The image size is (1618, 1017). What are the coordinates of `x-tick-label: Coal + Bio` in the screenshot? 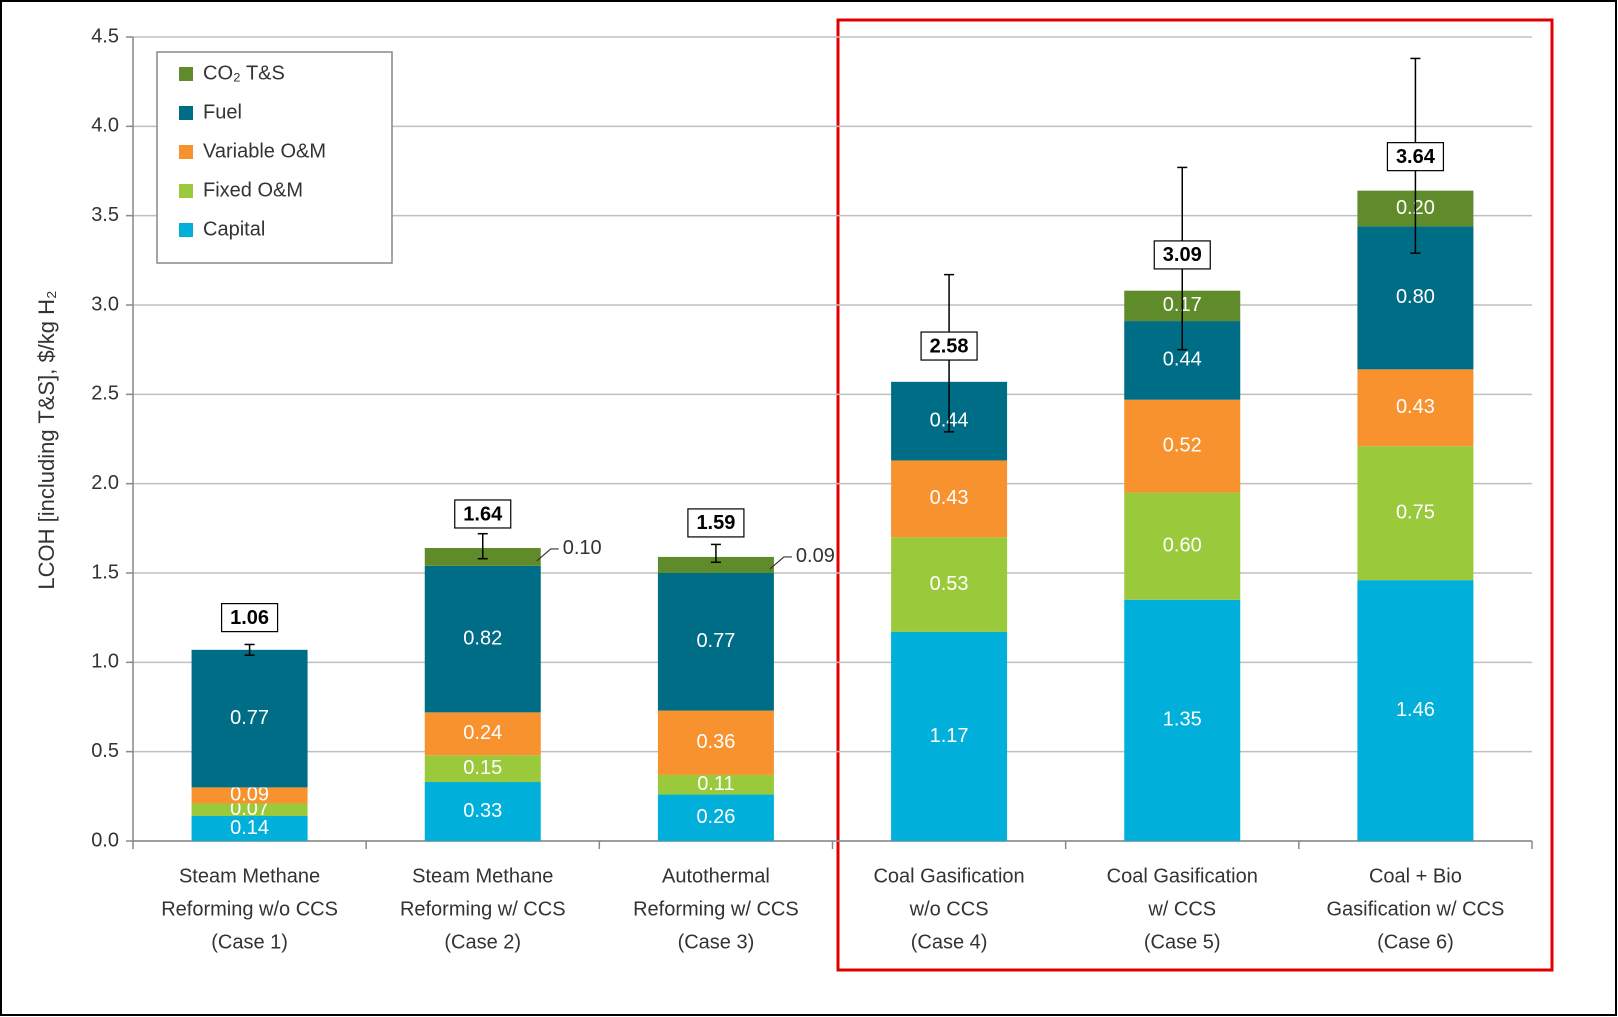 It's located at (1415, 876).